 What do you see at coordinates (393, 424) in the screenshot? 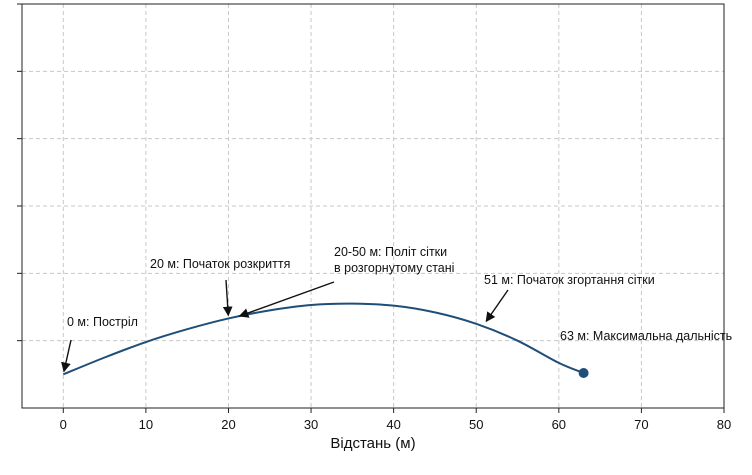
I see `x-tick-label: 40` at bounding box center [393, 424].